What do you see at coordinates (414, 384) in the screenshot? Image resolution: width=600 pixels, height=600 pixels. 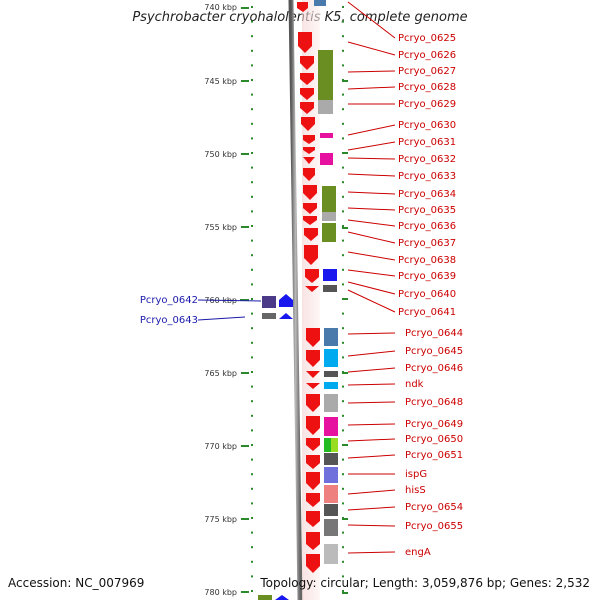 I see `gene-label-right: ndk` at bounding box center [414, 384].